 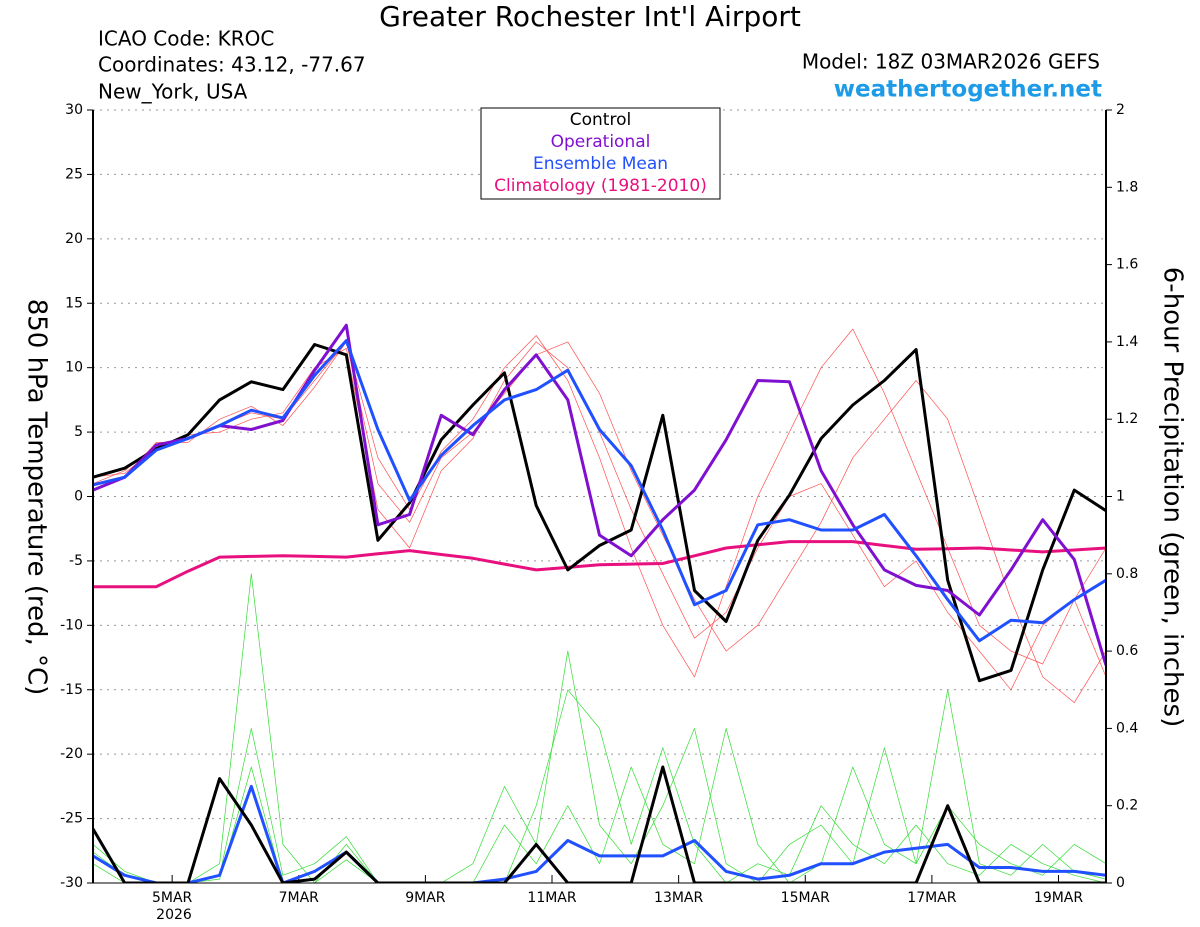 I want to click on legend-box, so click(x=600, y=153).